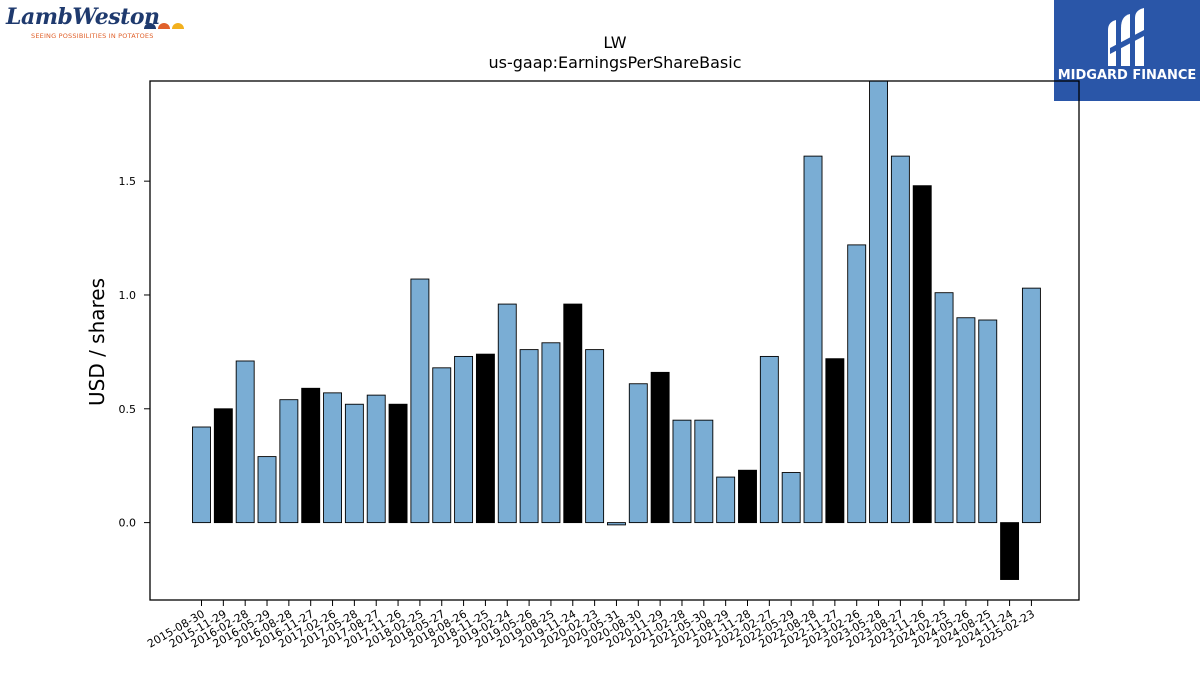  Describe the element at coordinates (92, 36) in the screenshot. I see `lambweston-tagline: SEEING POSSIBILITIES IN POTATOES` at that location.